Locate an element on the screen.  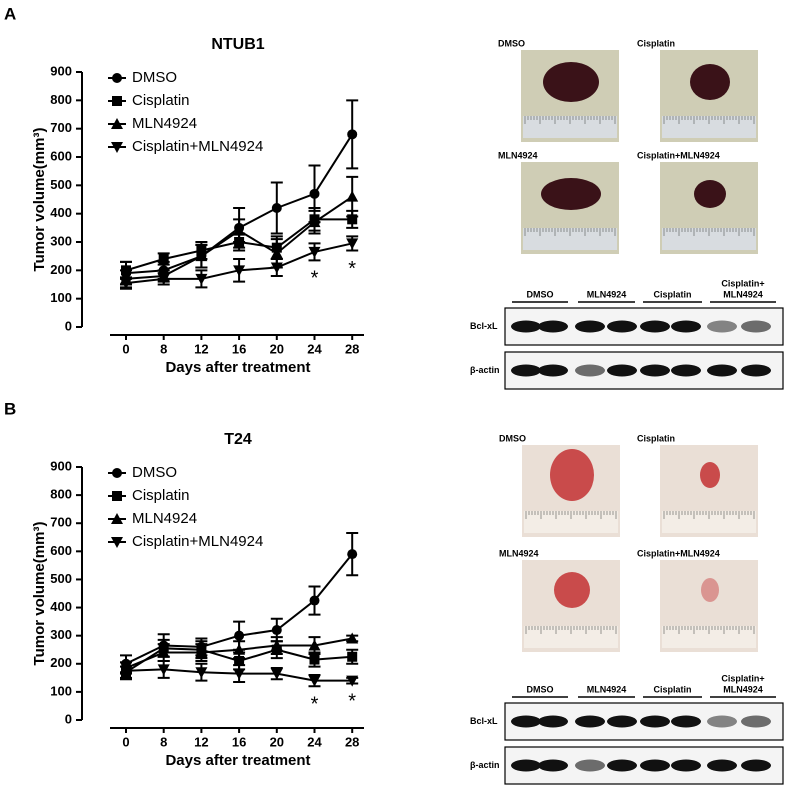
chart-title: T24 is located at coordinates (238, 439).